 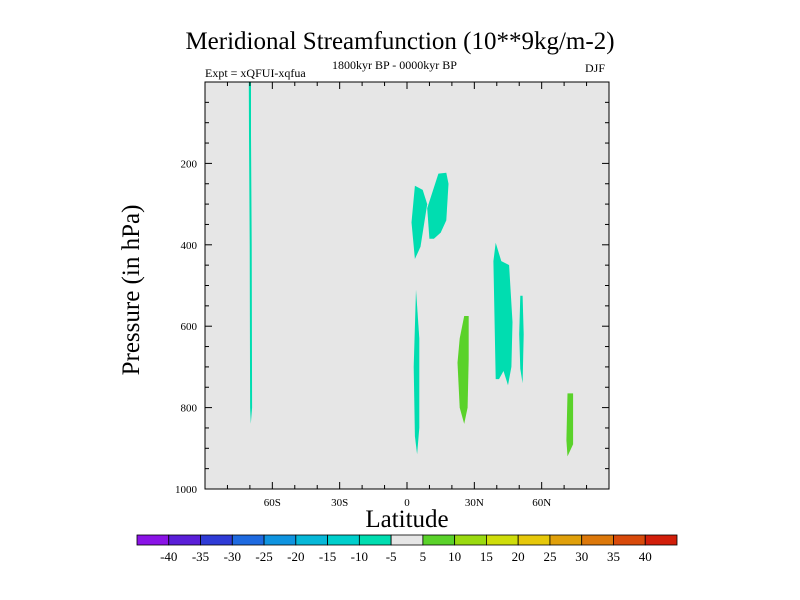 What do you see at coordinates (186, 490) in the screenshot?
I see `y-tick-label: 1000` at bounding box center [186, 490].